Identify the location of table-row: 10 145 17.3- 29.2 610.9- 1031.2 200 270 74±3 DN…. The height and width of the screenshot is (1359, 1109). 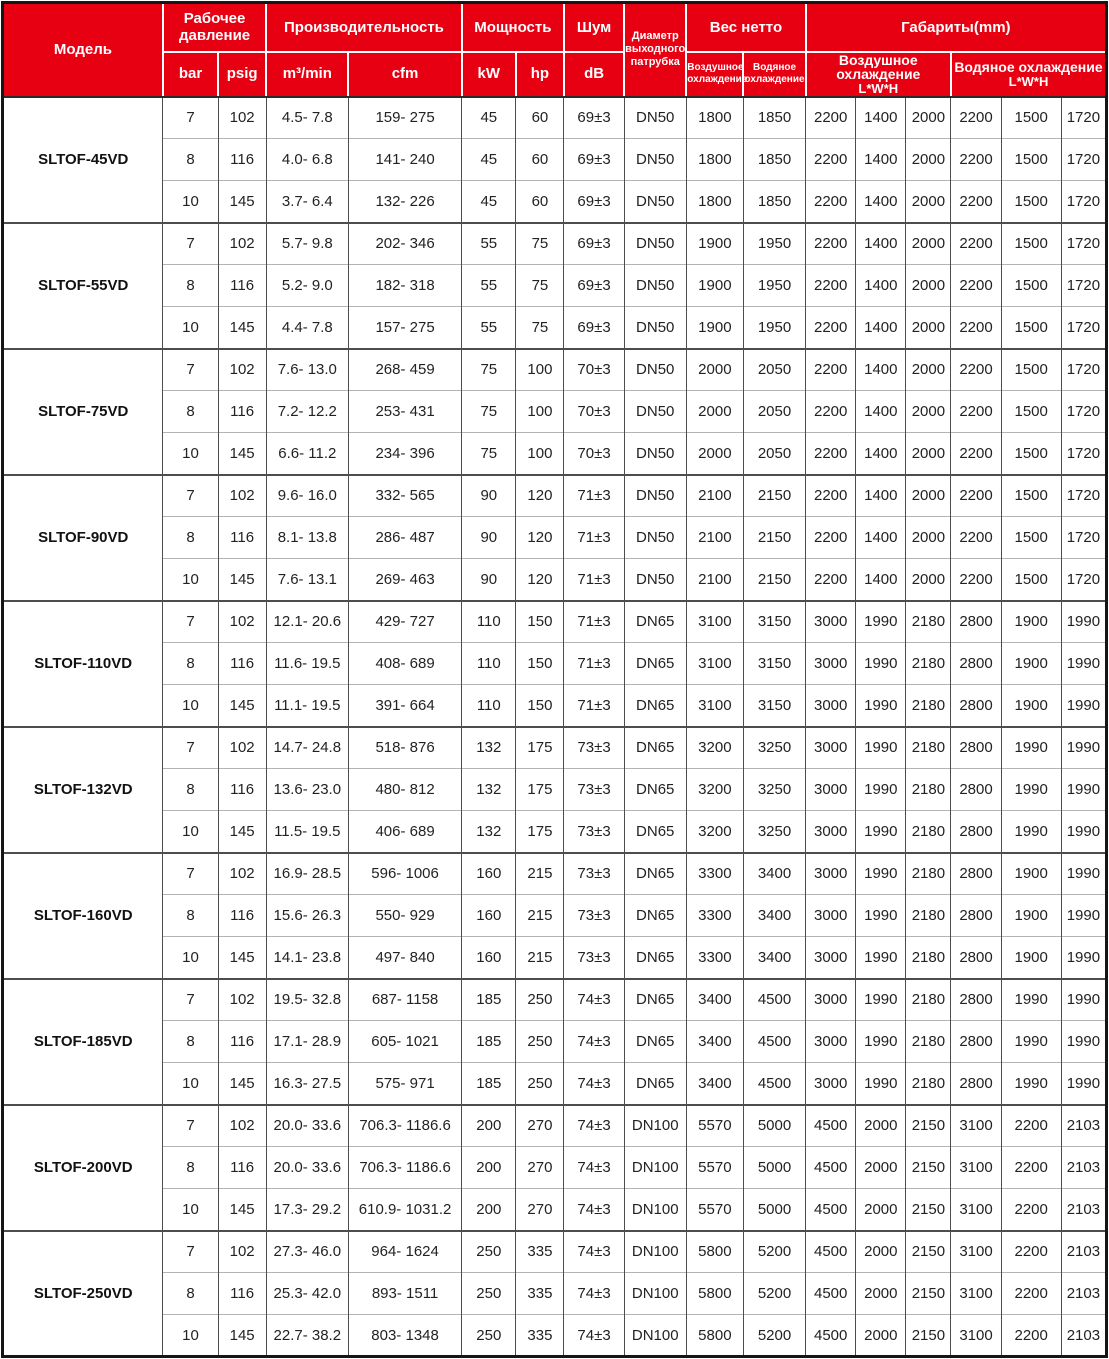
(555, 1209).